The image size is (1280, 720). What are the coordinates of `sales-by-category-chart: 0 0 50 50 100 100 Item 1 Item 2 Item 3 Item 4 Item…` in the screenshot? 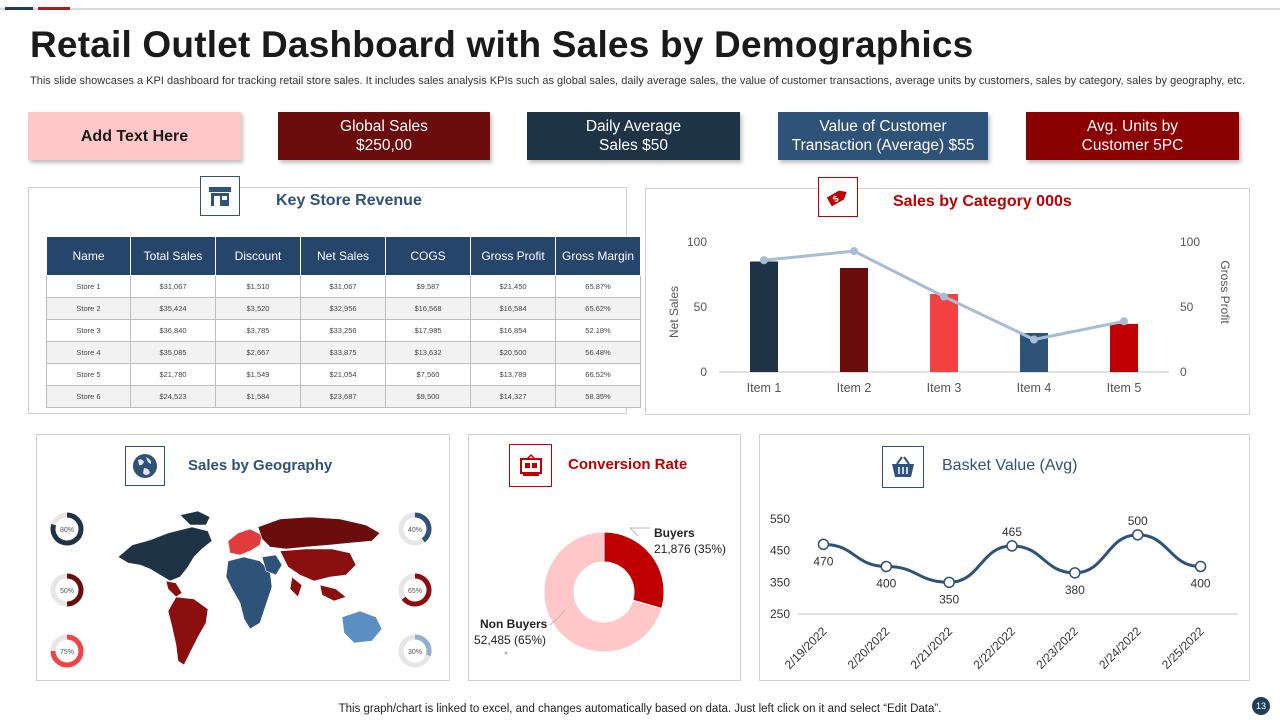 It's located at (949, 315).